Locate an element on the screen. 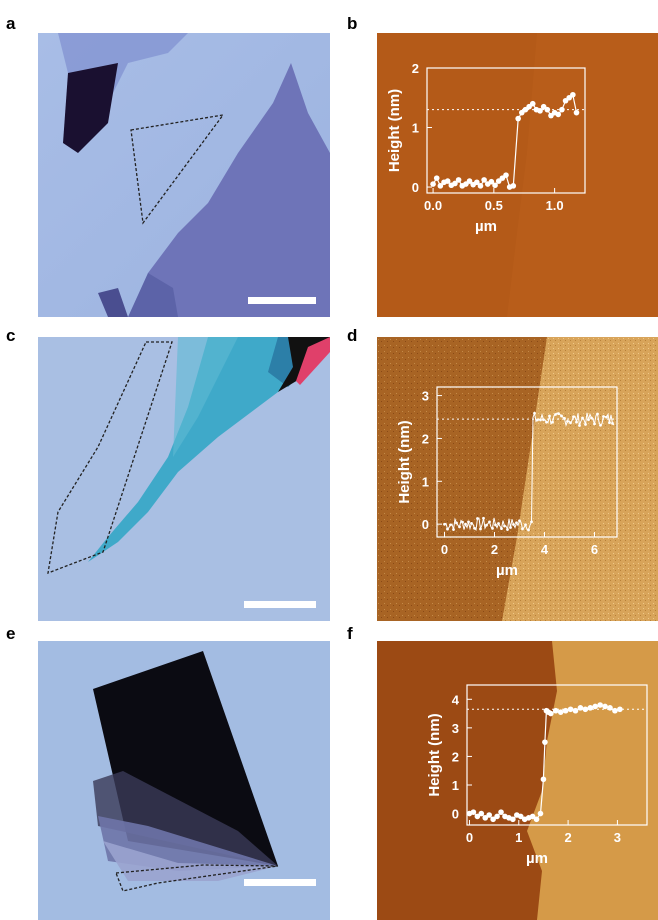  optical-image-c is located at coordinates (184, 479).